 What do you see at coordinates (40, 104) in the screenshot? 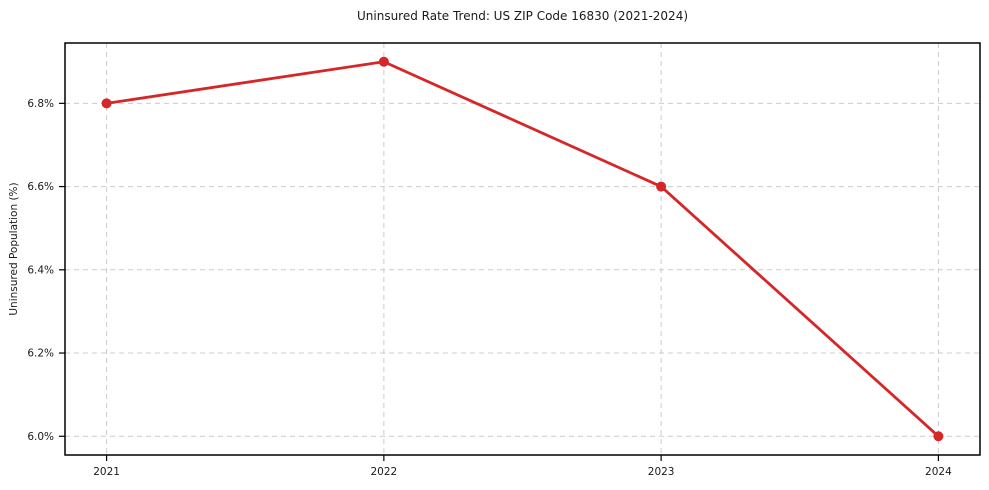
I see `y-tick-label: 6.8%` at bounding box center [40, 104].